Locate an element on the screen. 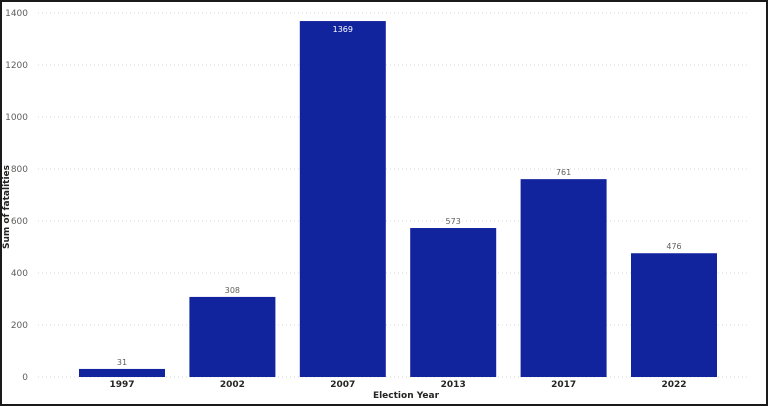 Image resolution: width=768 pixels, height=406 pixels. data-label: 476 is located at coordinates (673, 246).